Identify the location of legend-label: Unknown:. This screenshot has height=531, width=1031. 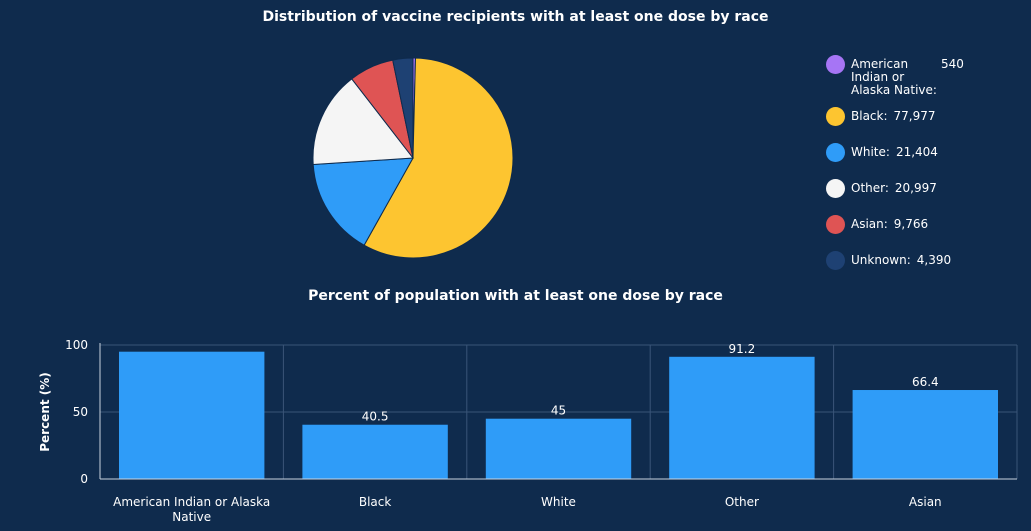
(881, 260).